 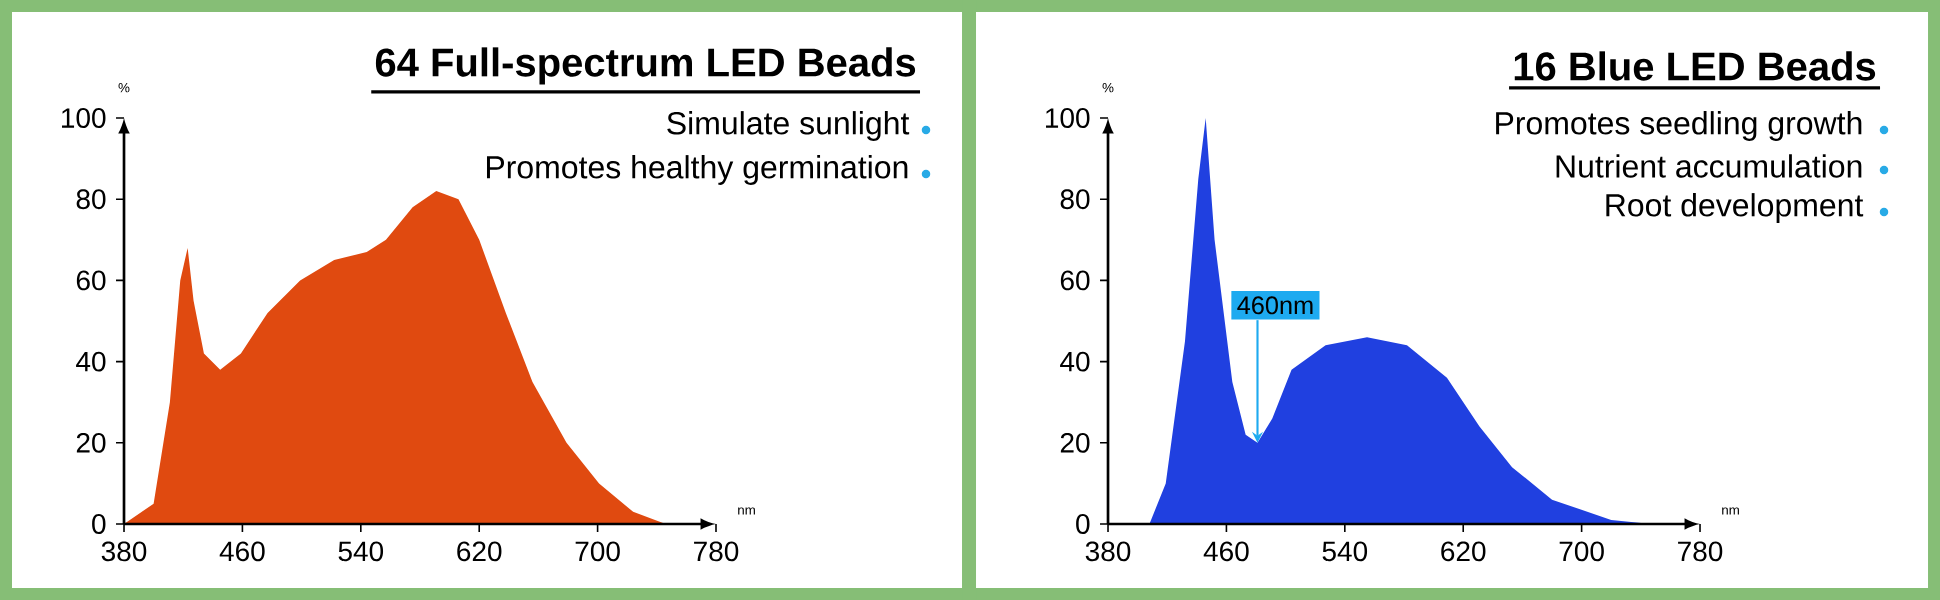 What do you see at coordinates (697, 170) in the screenshot?
I see `annotation: Promotes healthy germination` at bounding box center [697, 170].